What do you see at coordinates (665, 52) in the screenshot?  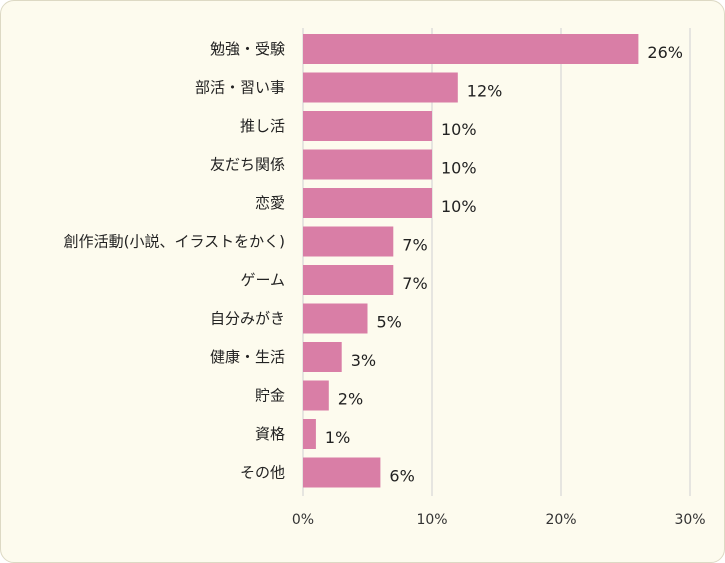 I see `value-label: 26%` at bounding box center [665, 52].